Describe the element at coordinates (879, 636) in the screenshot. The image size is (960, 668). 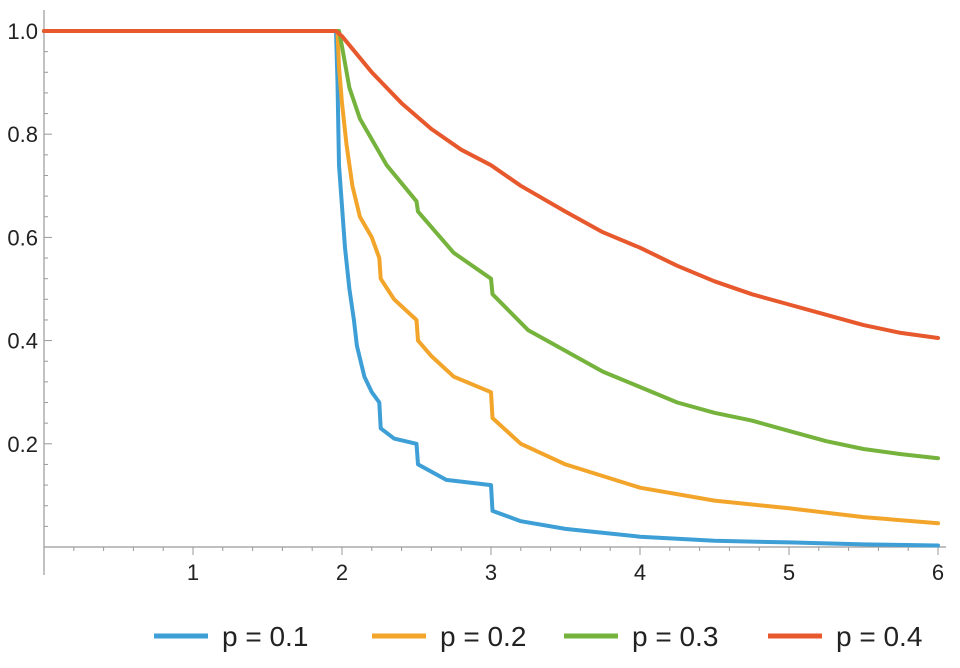
I see `legend-label: p = 0.4` at that location.